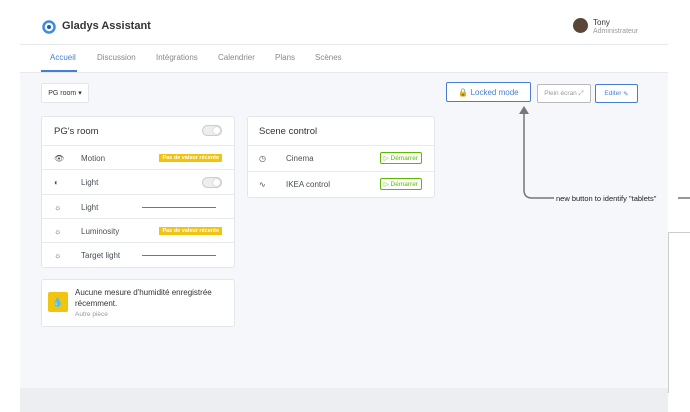  What do you see at coordinates (49, 27) in the screenshot?
I see `logo` at bounding box center [49, 27].